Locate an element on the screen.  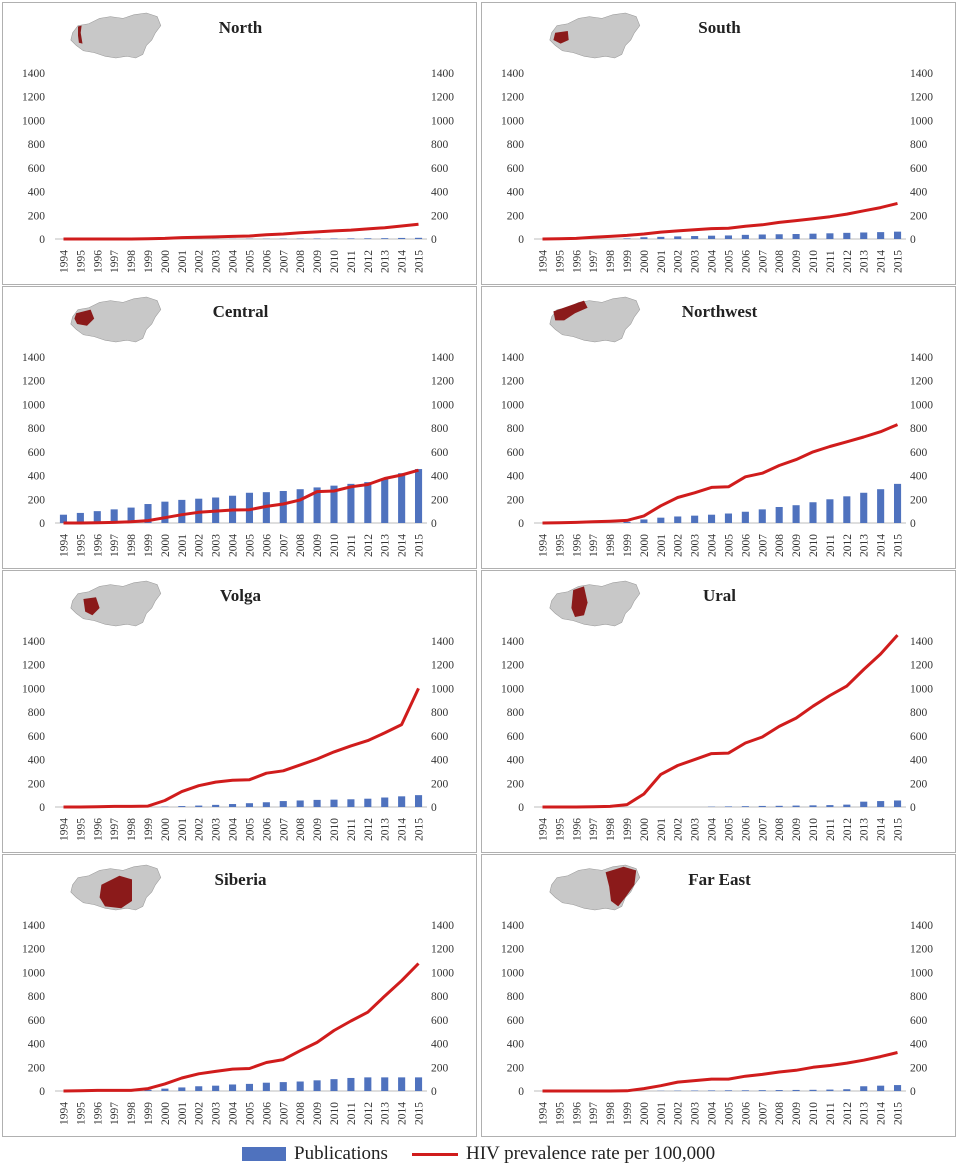
y-tick-left: 200 is located at coordinates (37, 216).